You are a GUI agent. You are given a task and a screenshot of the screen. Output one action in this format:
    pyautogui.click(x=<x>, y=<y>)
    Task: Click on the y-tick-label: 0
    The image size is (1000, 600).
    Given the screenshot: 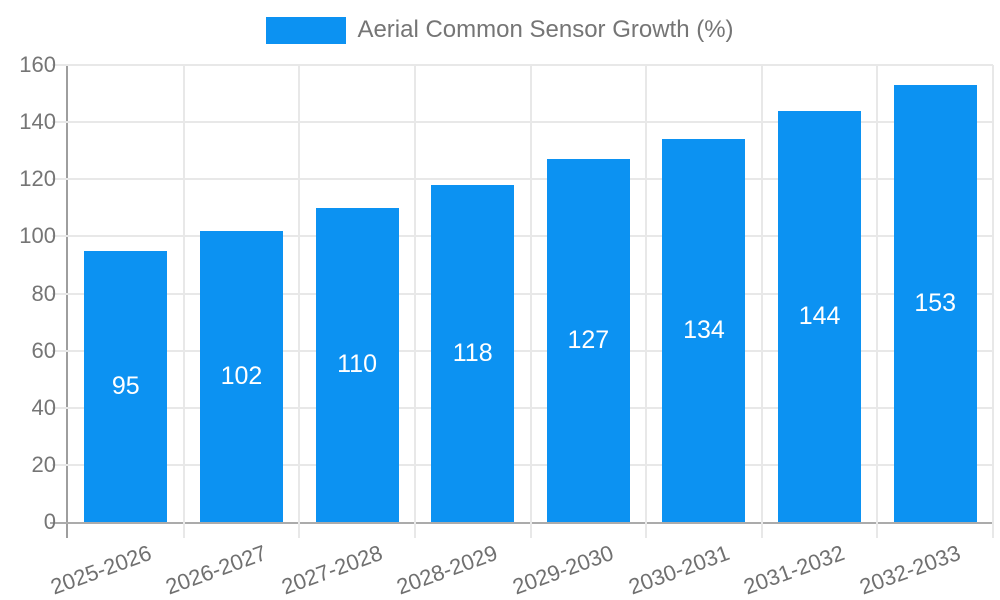 What is the action you would take?
    pyautogui.click(x=49, y=521)
    